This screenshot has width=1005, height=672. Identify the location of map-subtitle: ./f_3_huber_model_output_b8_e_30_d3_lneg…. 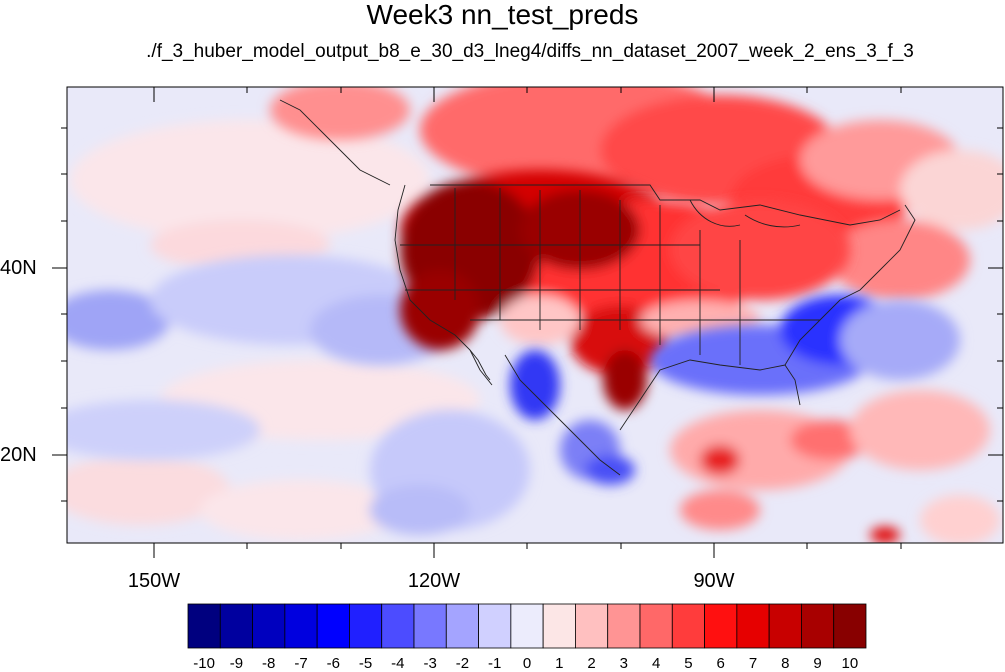
(530, 51).